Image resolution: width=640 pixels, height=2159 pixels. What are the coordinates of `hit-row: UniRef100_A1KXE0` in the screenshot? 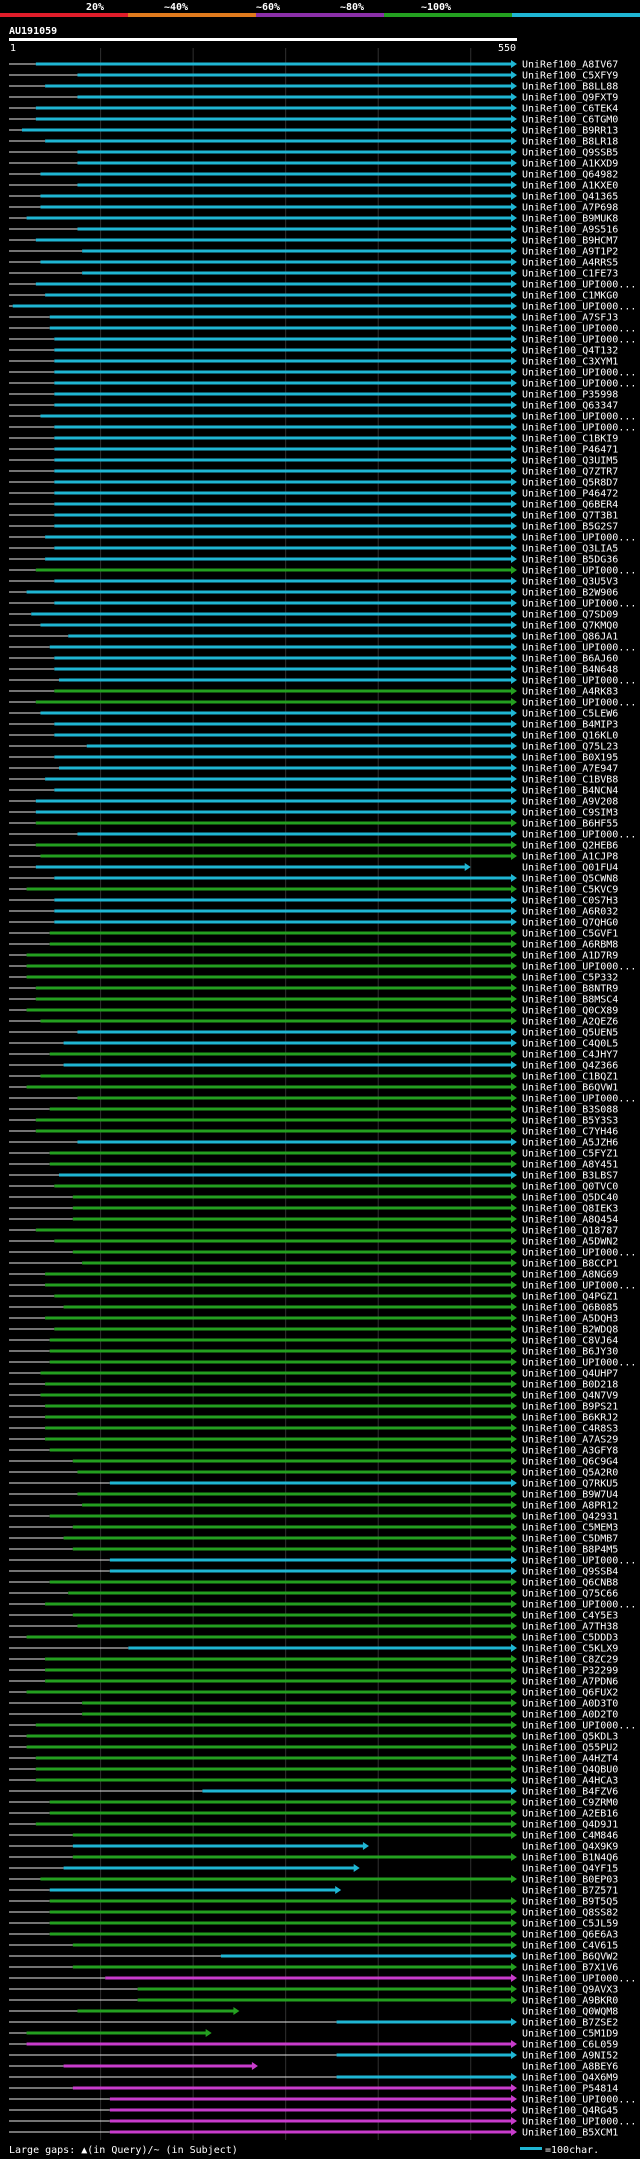 It's located at (313, 186).